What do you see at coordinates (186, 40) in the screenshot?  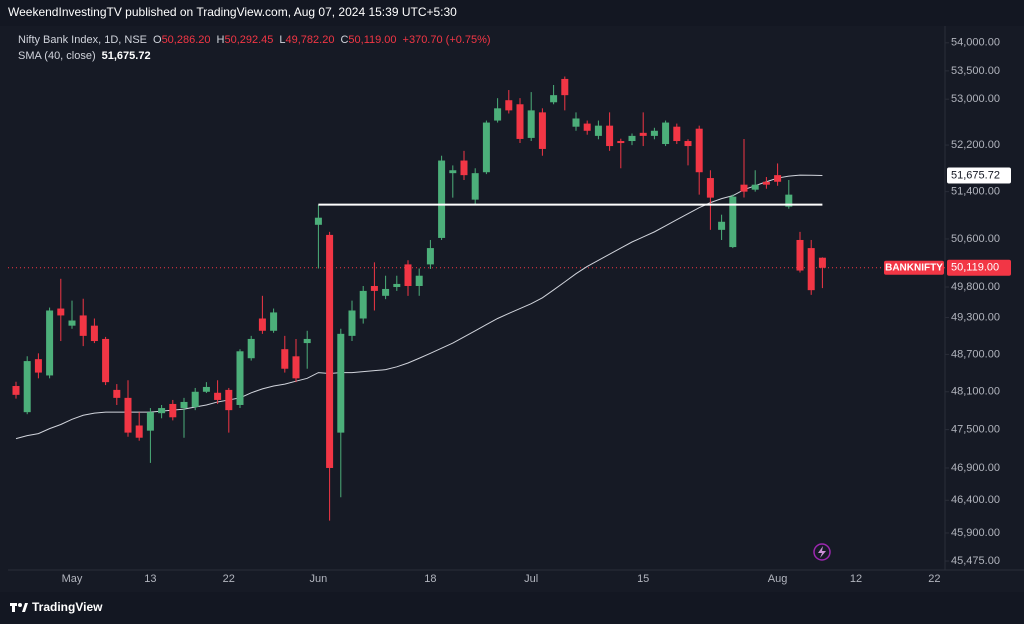 I see `legend-value: 50,286.20` at bounding box center [186, 40].